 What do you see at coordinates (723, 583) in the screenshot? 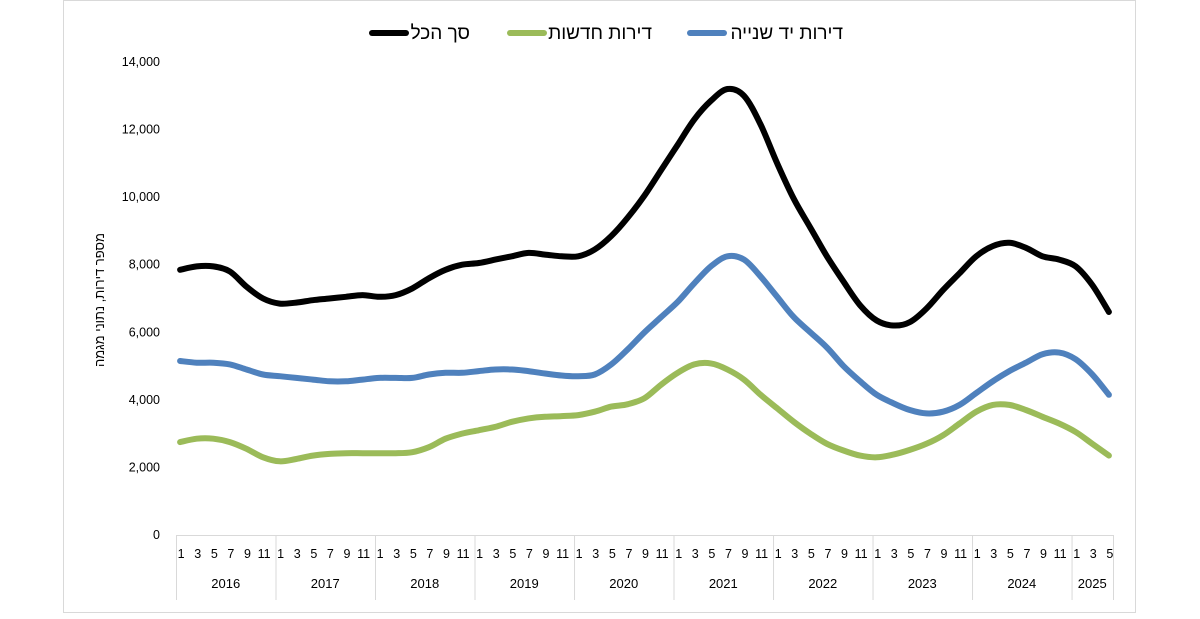
I see `x-year-tick-label: 2021` at bounding box center [723, 583].